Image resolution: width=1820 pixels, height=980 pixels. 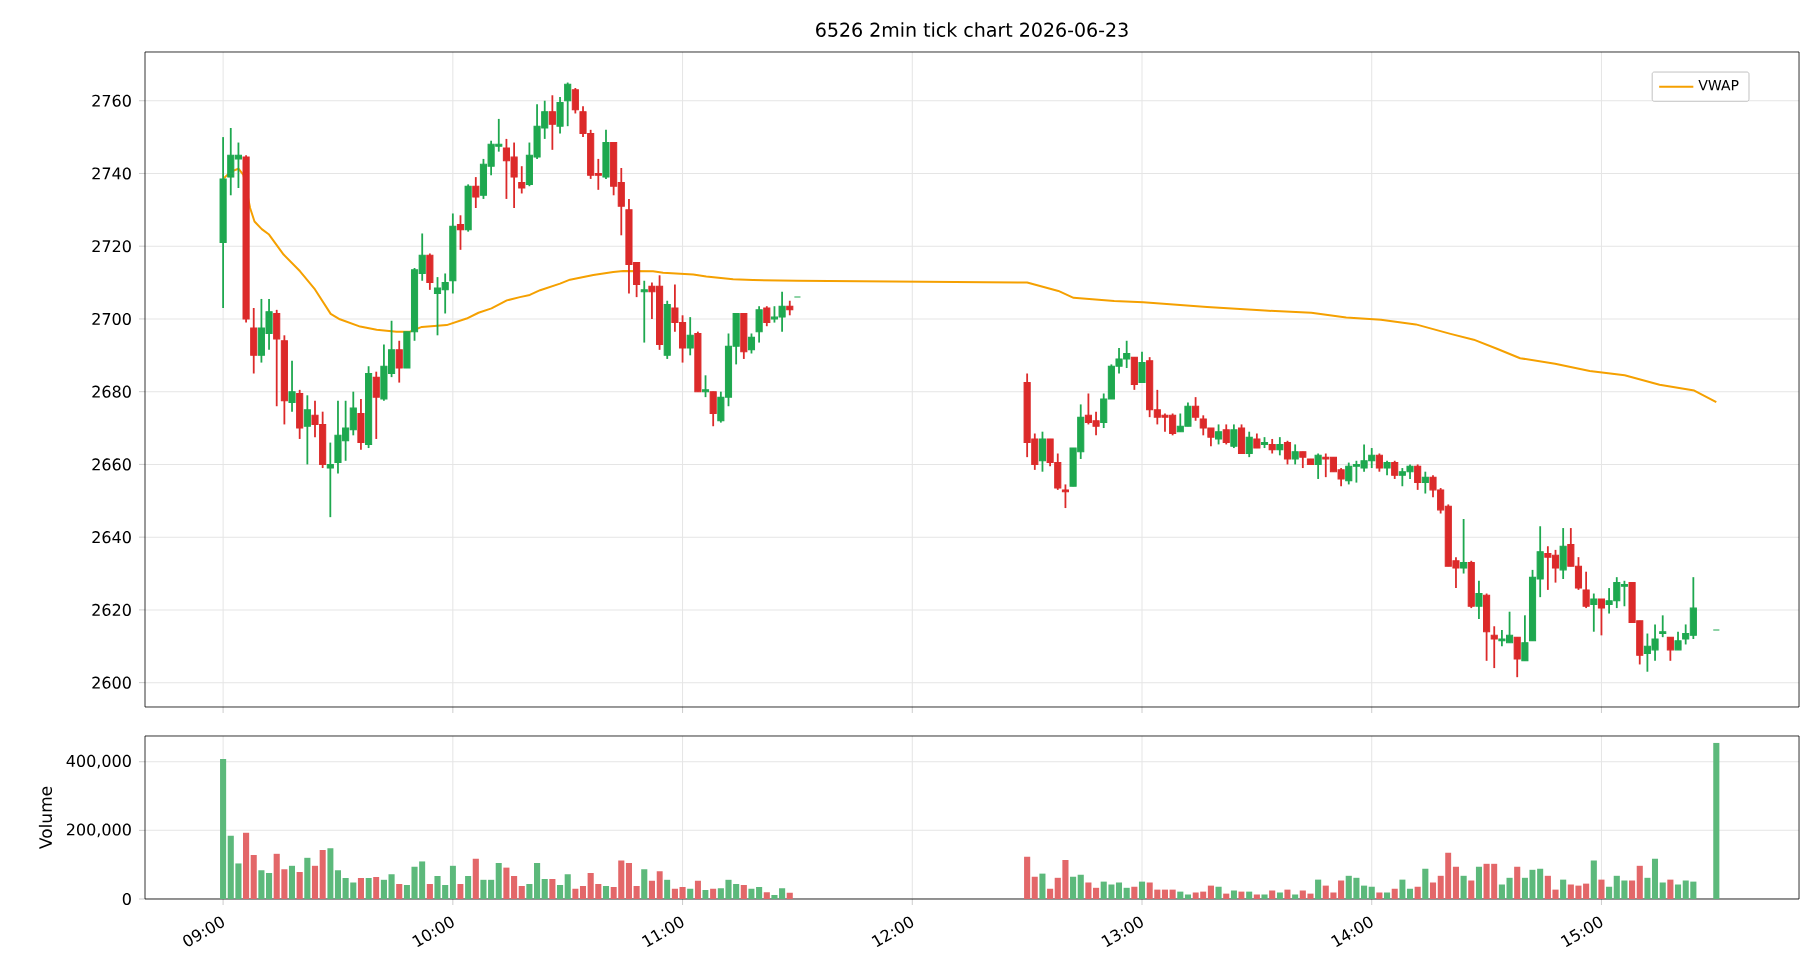 What do you see at coordinates (111, 682) in the screenshot?
I see `y-tick-label: 2600` at bounding box center [111, 682].